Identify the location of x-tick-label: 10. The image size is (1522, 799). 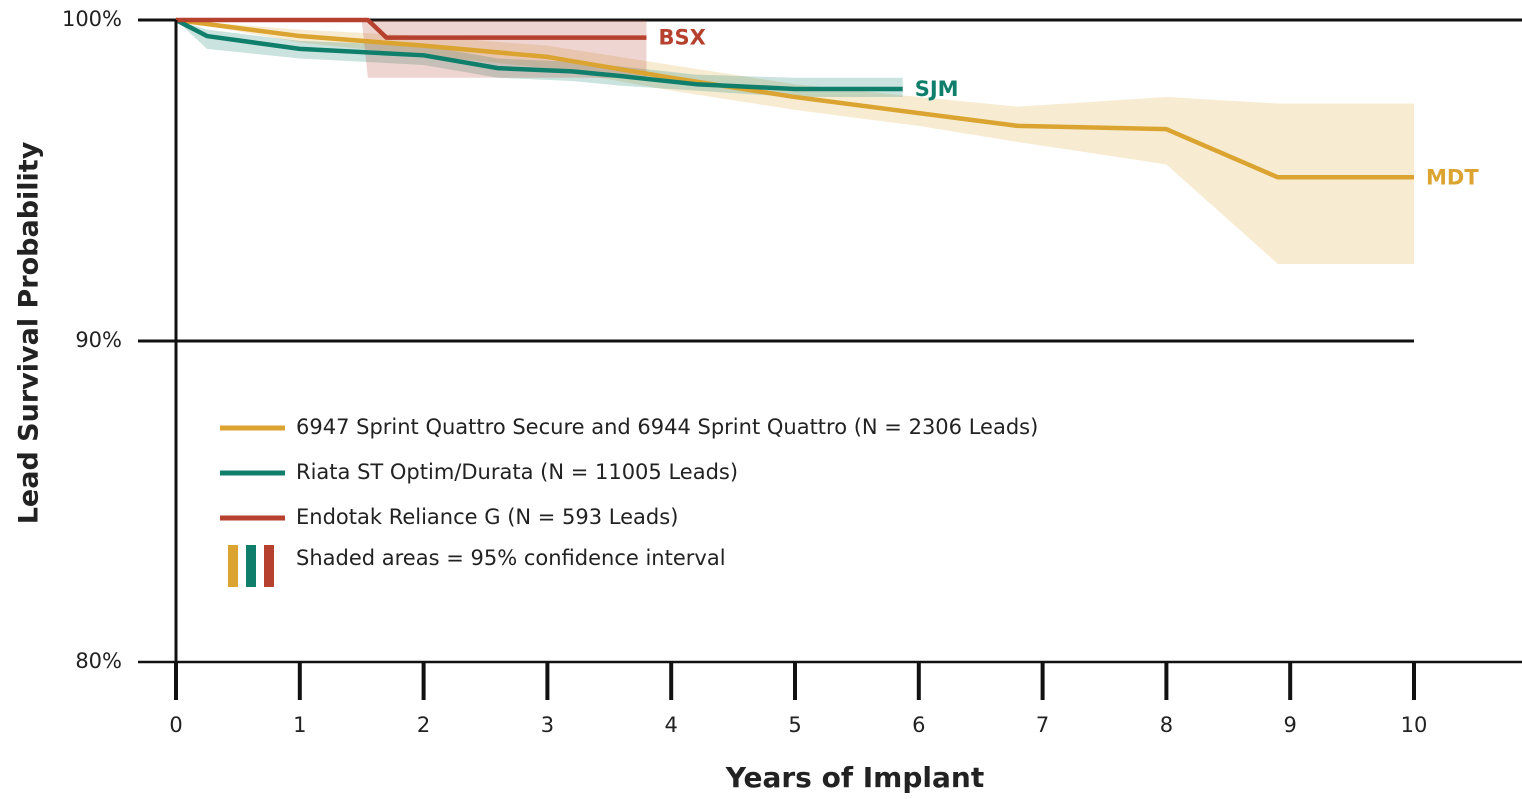
(1414, 725).